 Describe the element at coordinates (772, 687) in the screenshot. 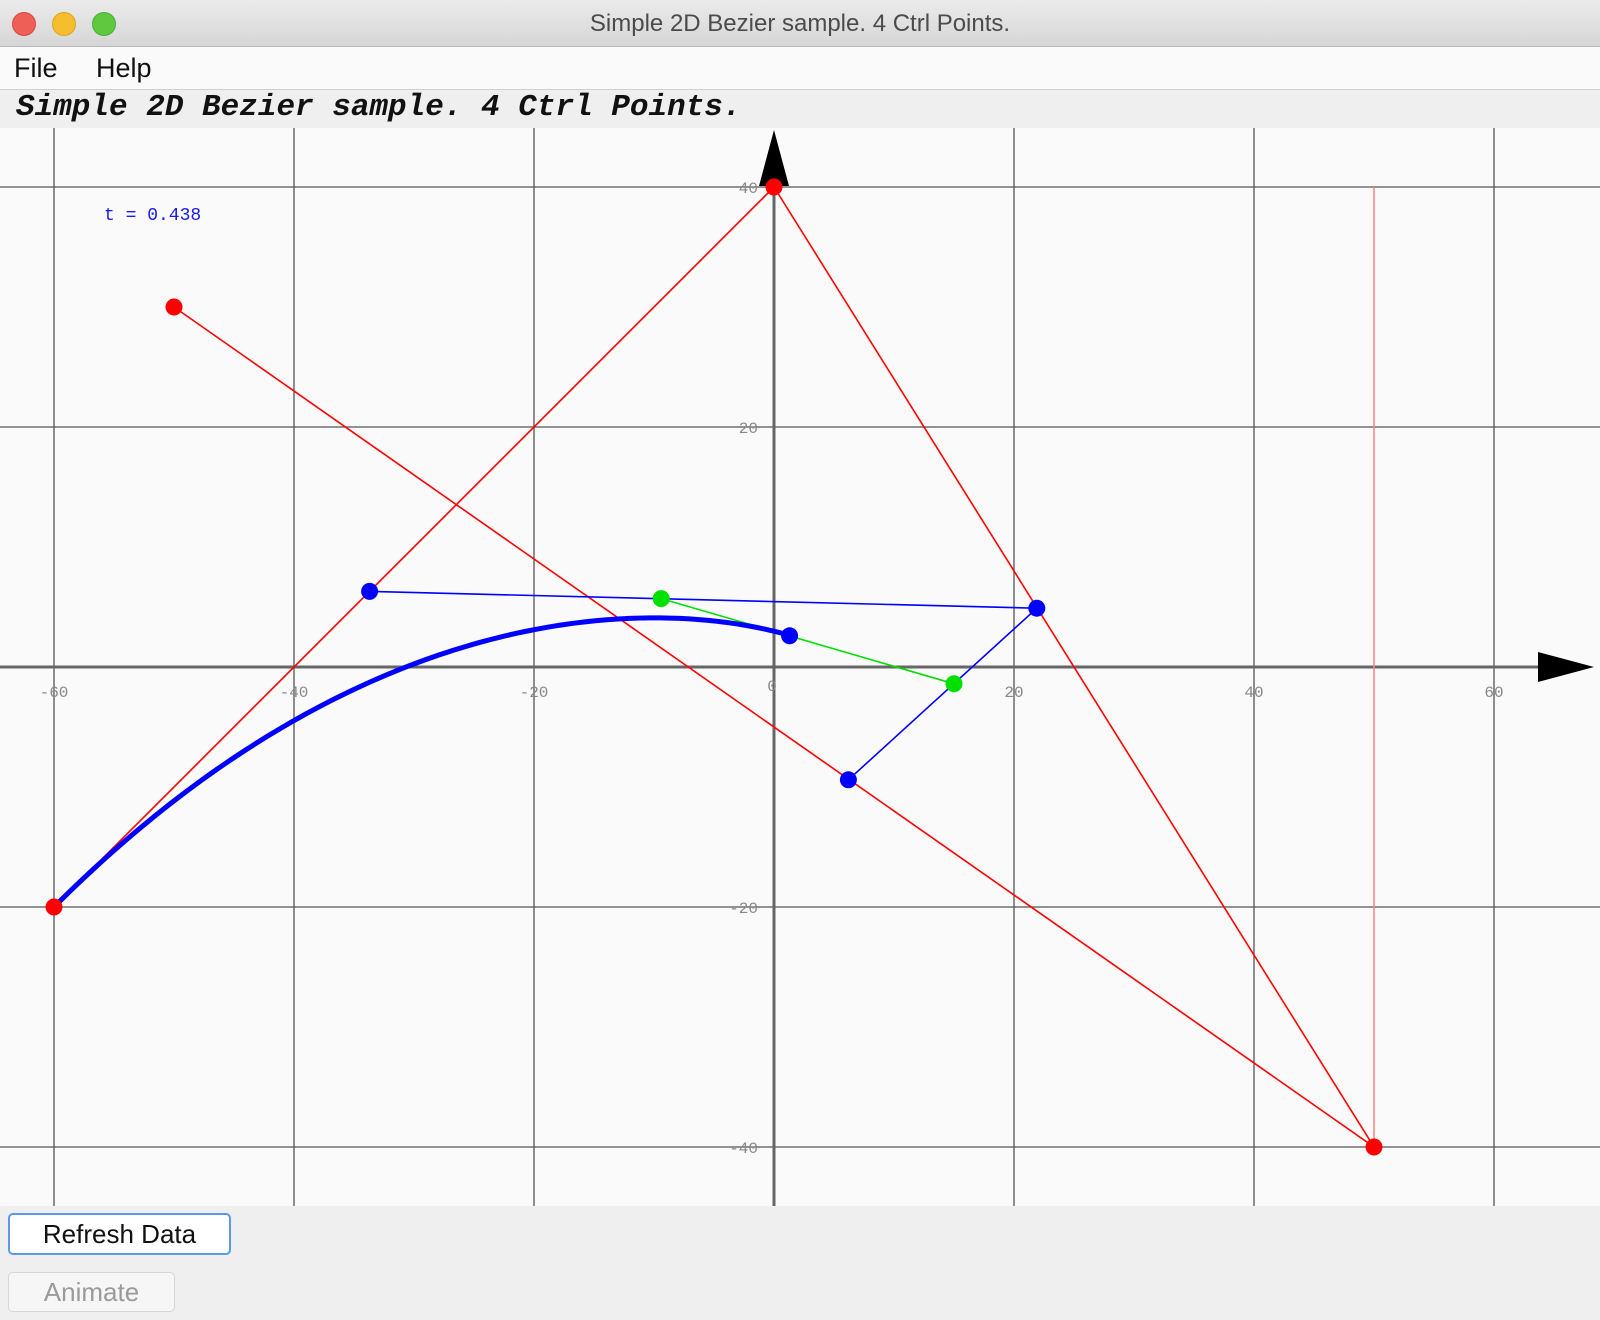

I see `x-tick-label: 0` at that location.